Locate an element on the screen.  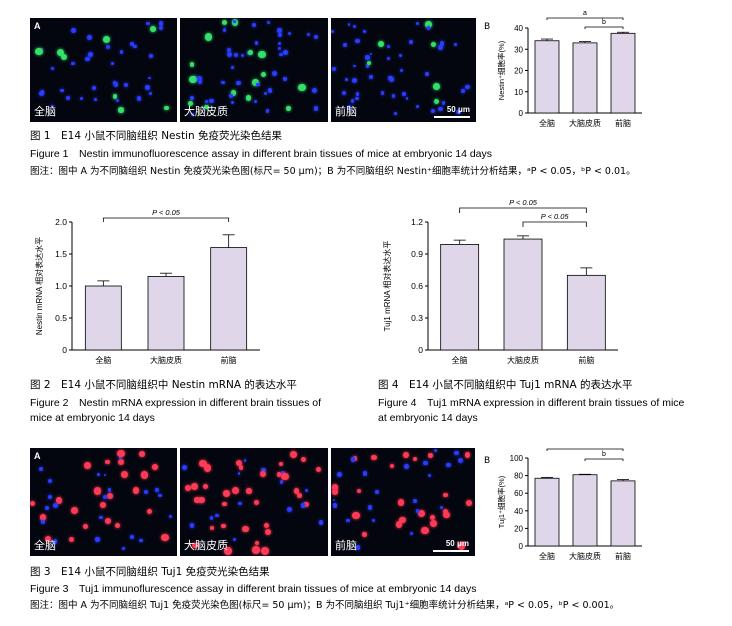
x-category-label: 前脑 is located at coordinates (623, 556).